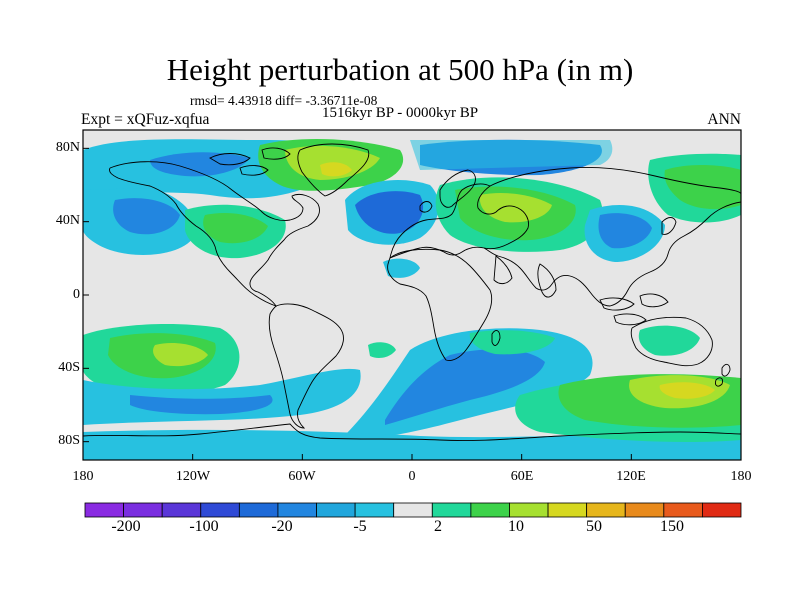  Describe the element at coordinates (412, 432) in the screenshot. I see `coast-antarctica` at that location.